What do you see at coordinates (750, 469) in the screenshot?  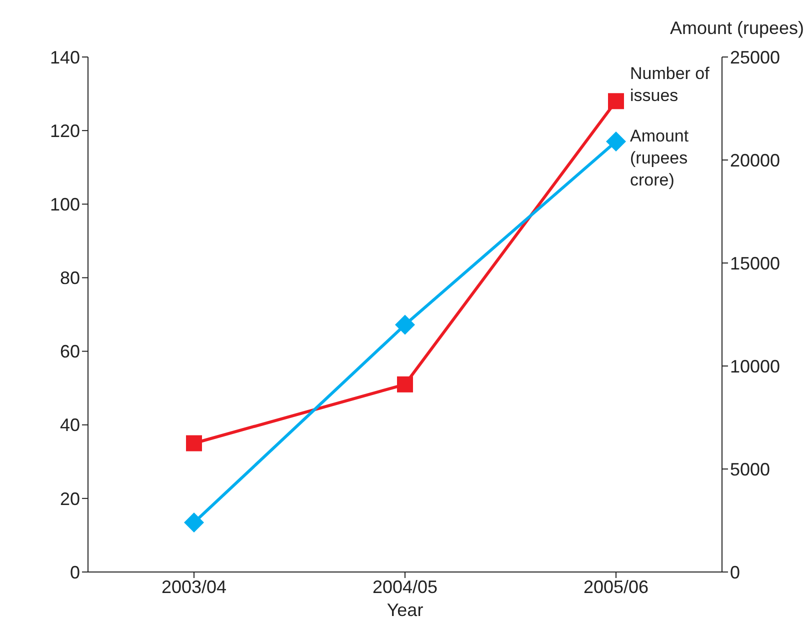 I see `y2-tick-label: 5000` at bounding box center [750, 469].